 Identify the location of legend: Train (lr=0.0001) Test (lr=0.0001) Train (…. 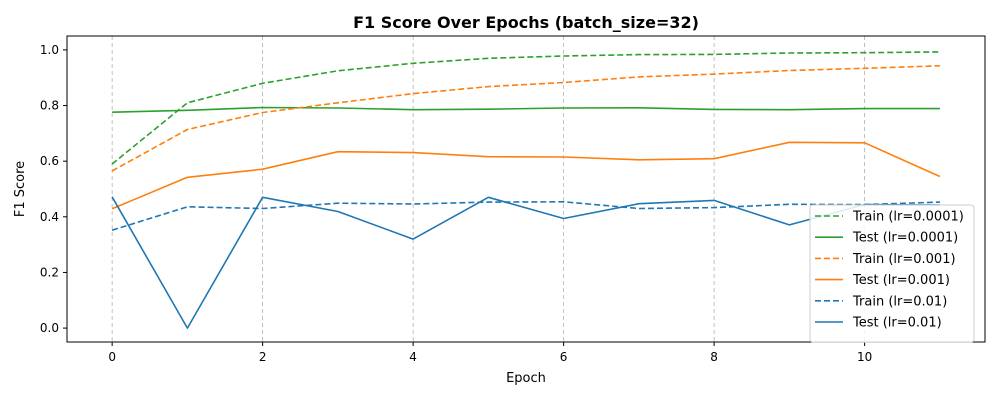
(892, 273).